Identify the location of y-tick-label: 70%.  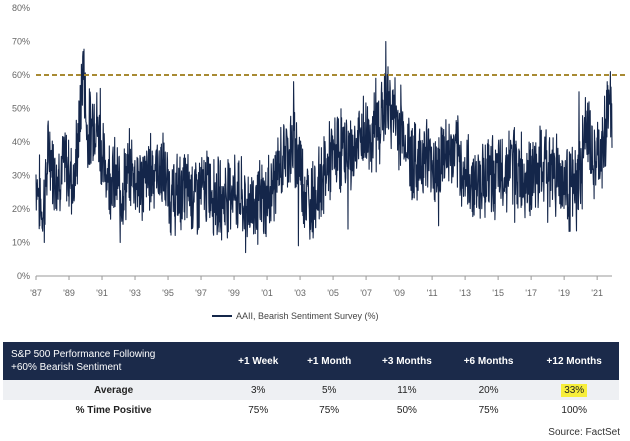
(21, 42).